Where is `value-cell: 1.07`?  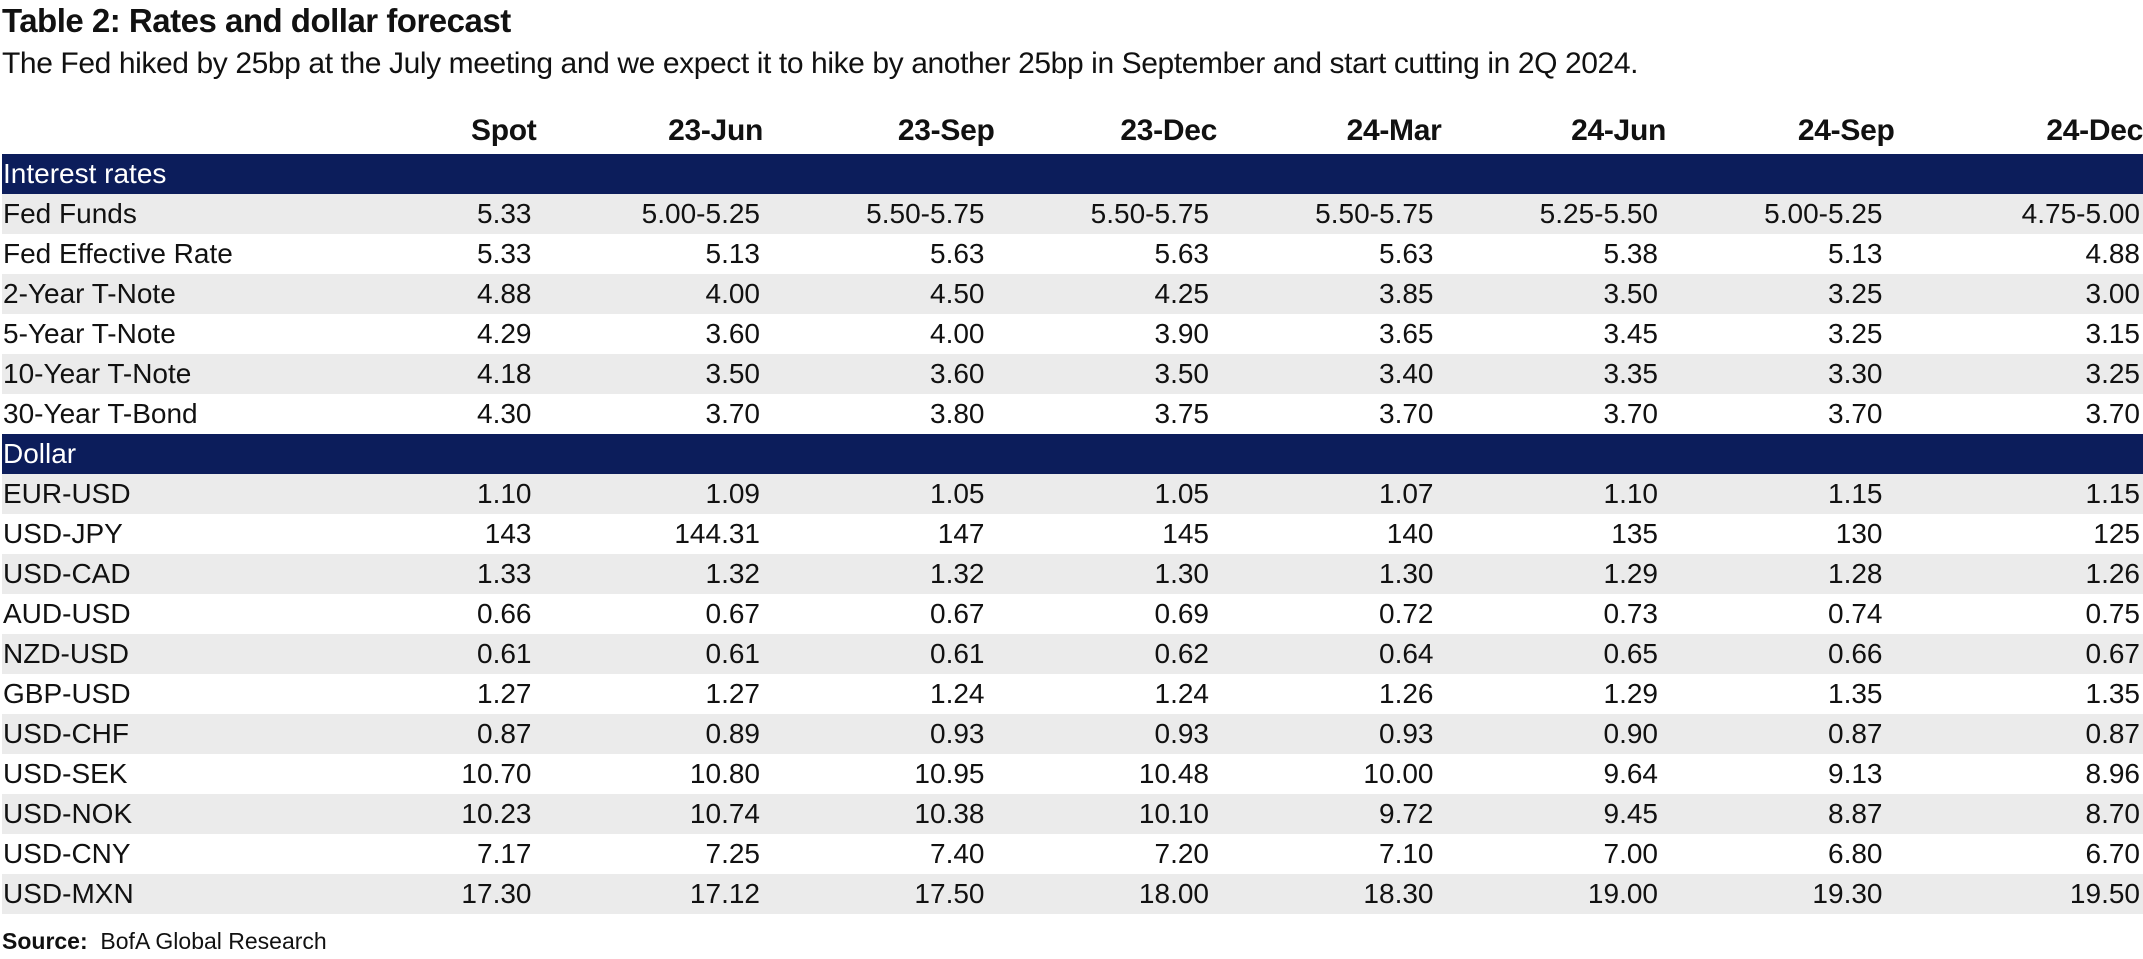 value-cell: 1.07 is located at coordinates (1357, 494).